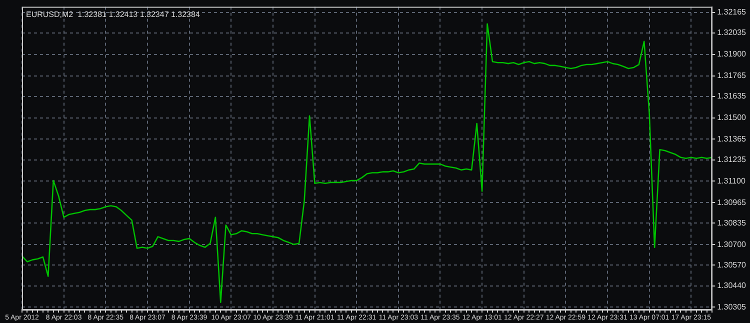 This screenshot has height=323, width=750. I want to click on y-tick-label: 1.32165, so click(732, 12).